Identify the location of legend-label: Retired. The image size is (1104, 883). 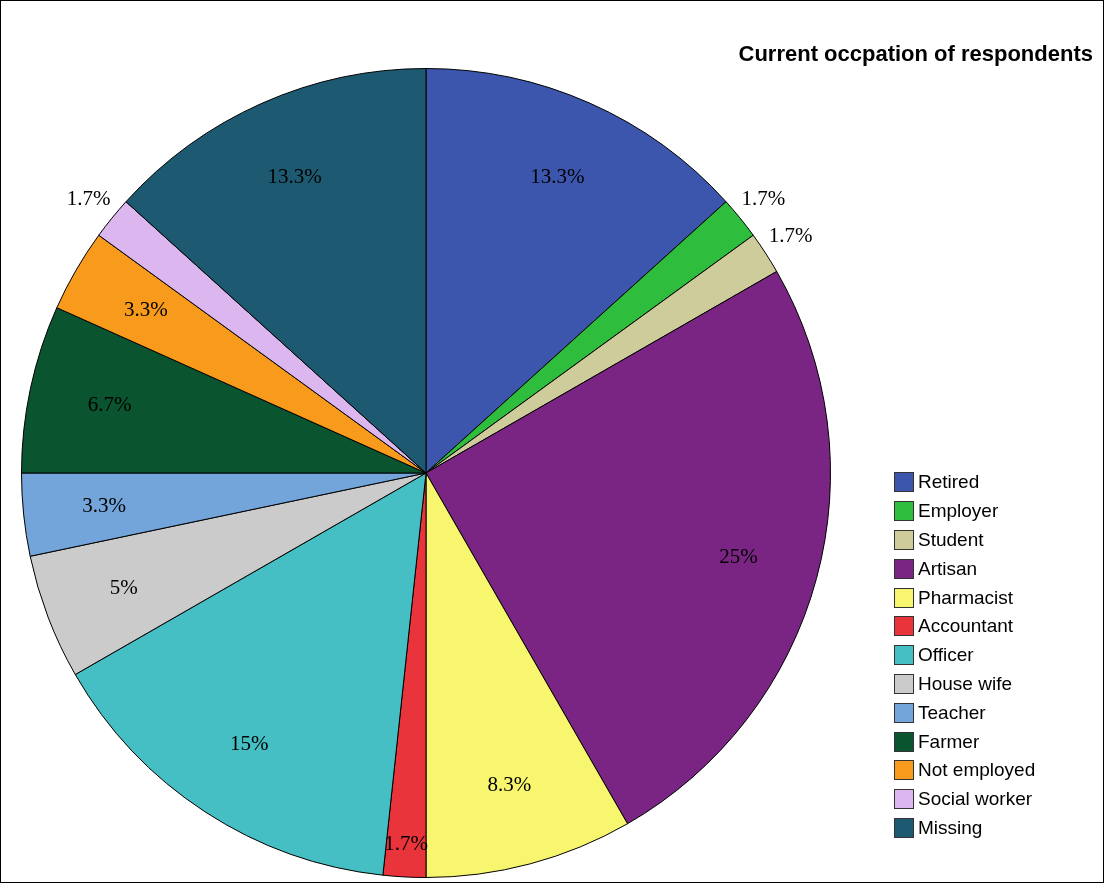
(949, 482).